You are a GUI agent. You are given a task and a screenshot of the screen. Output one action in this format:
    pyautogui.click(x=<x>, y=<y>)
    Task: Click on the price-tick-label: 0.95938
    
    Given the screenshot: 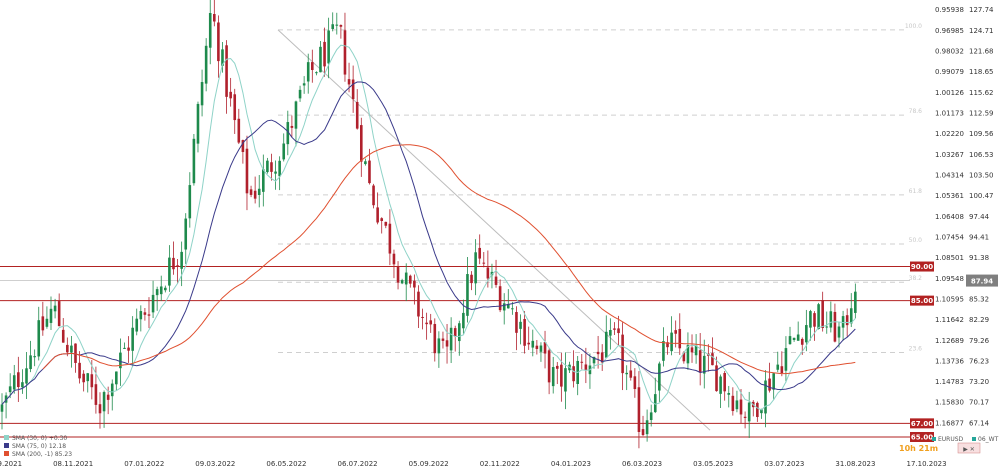 What is the action you would take?
    pyautogui.click(x=949, y=10)
    